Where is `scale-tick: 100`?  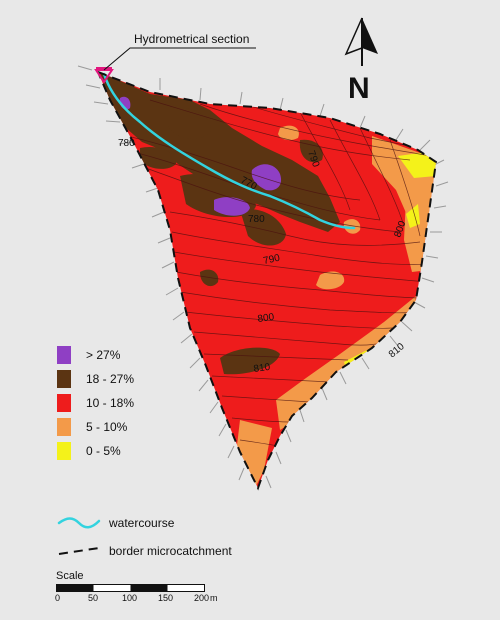 scale-tick: 100 is located at coordinates (130, 598).